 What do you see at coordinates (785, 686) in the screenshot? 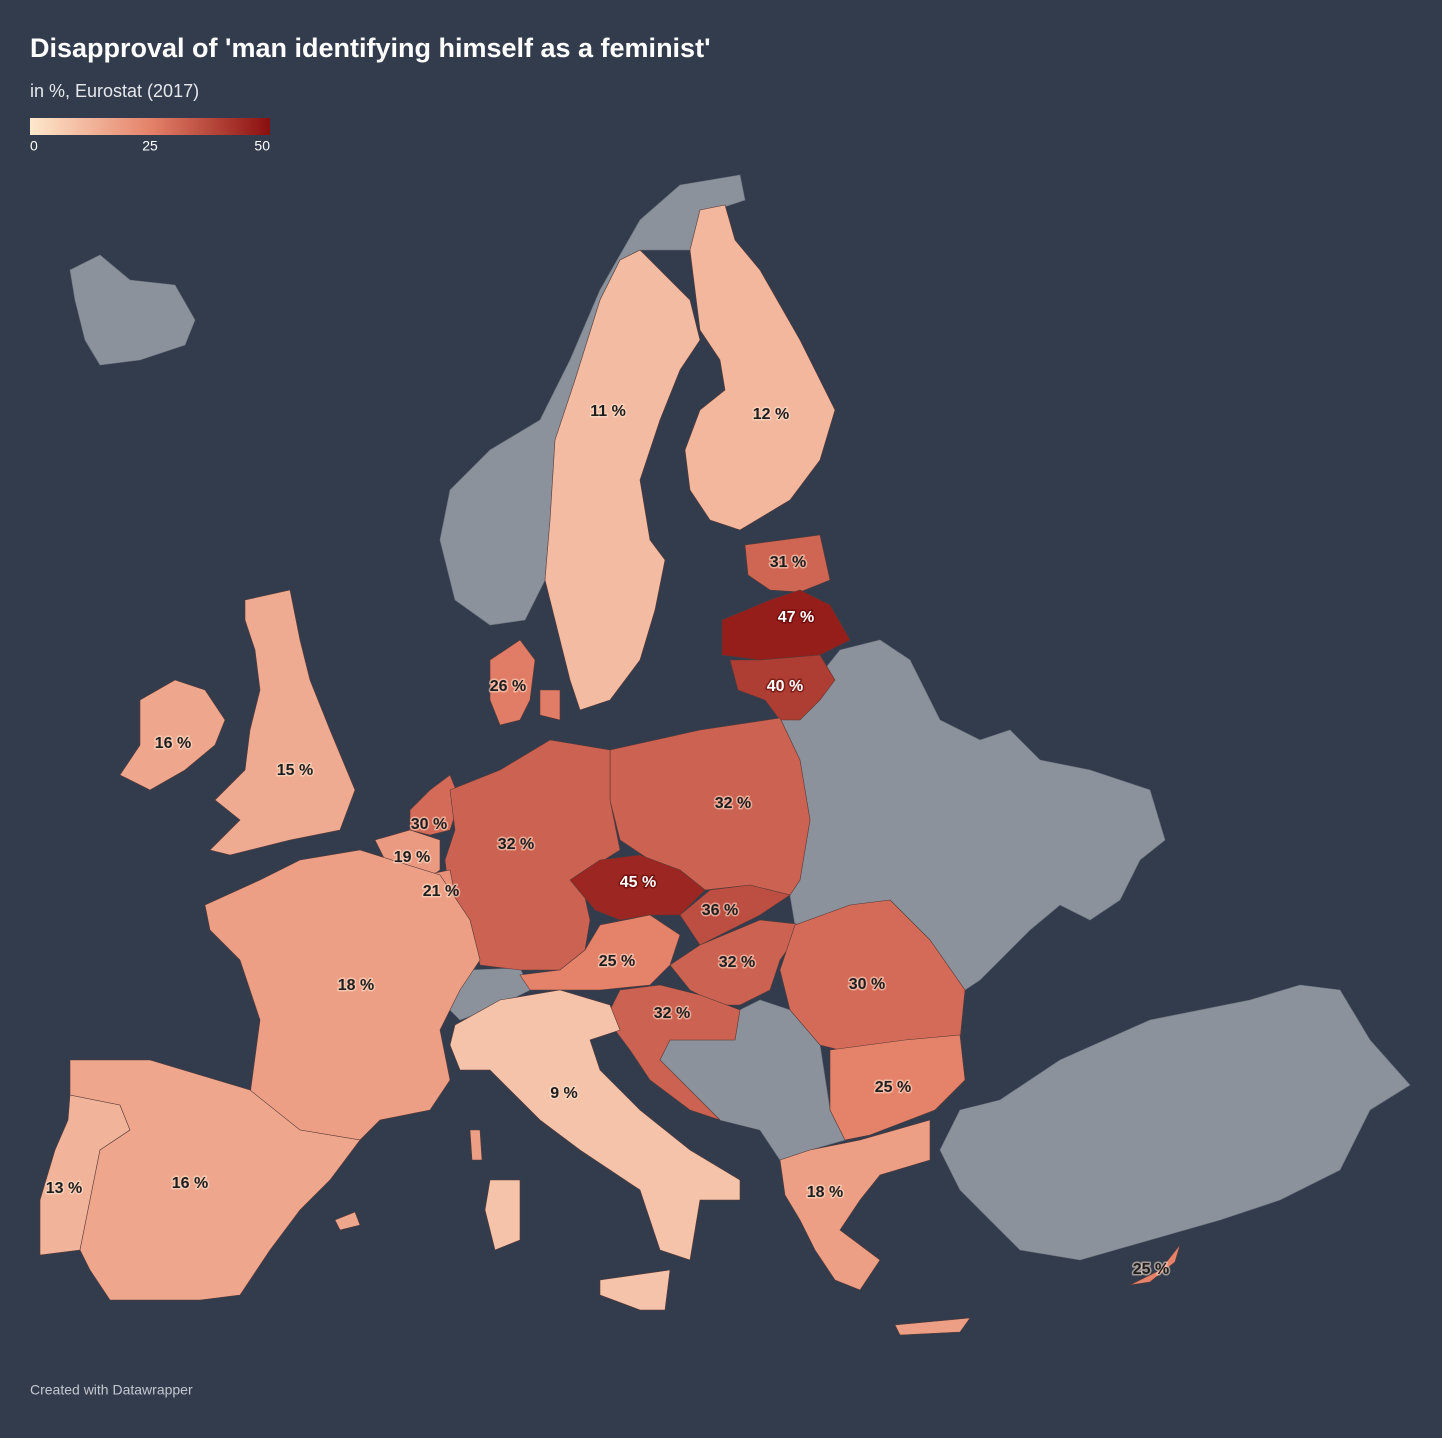
I see `region-label: 40 %` at bounding box center [785, 686].